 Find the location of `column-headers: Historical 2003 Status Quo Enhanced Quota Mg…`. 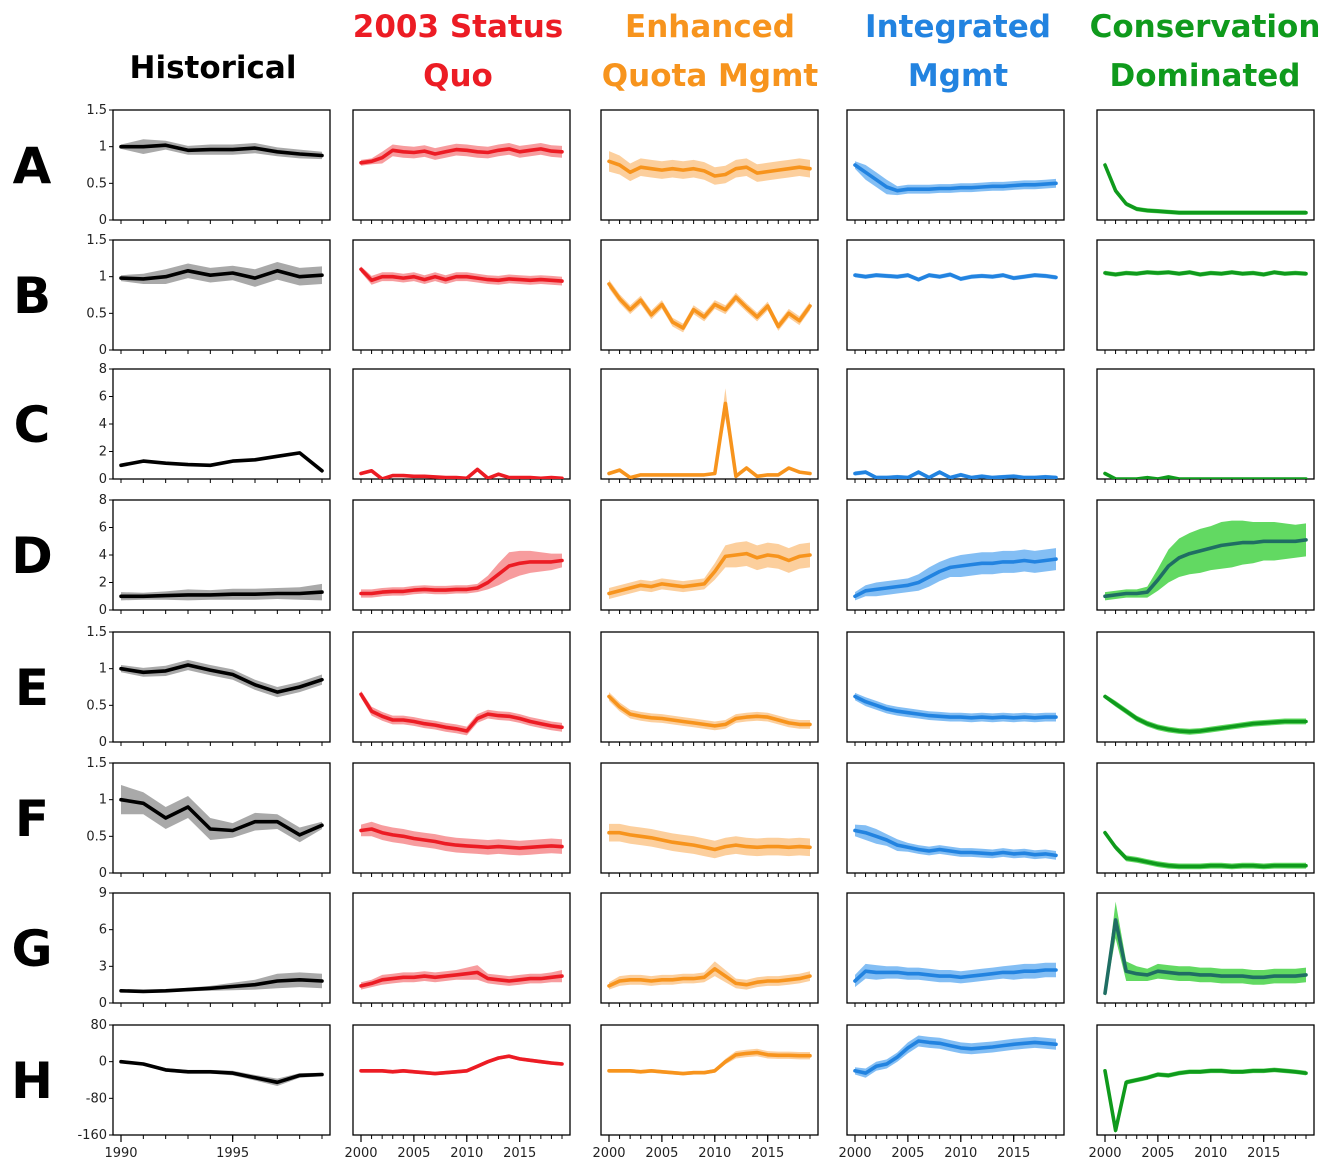

column-headers: Historical 2003 Status Quo Enhanced Quota Mg… is located at coordinates (725, 51).